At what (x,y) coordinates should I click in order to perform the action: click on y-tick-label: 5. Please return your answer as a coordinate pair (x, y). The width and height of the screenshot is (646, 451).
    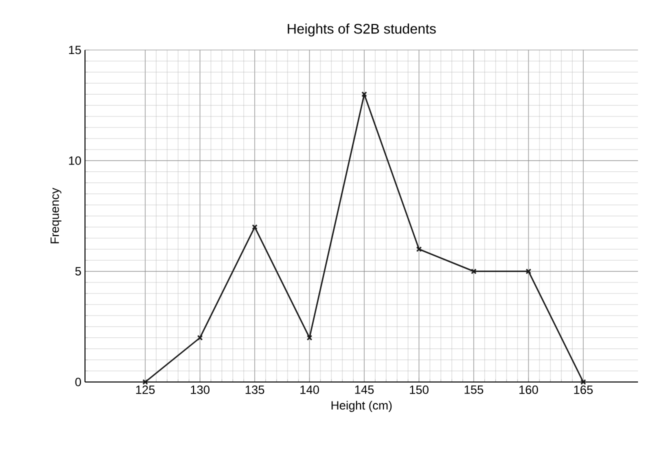
    Looking at the image, I should click on (78, 271).